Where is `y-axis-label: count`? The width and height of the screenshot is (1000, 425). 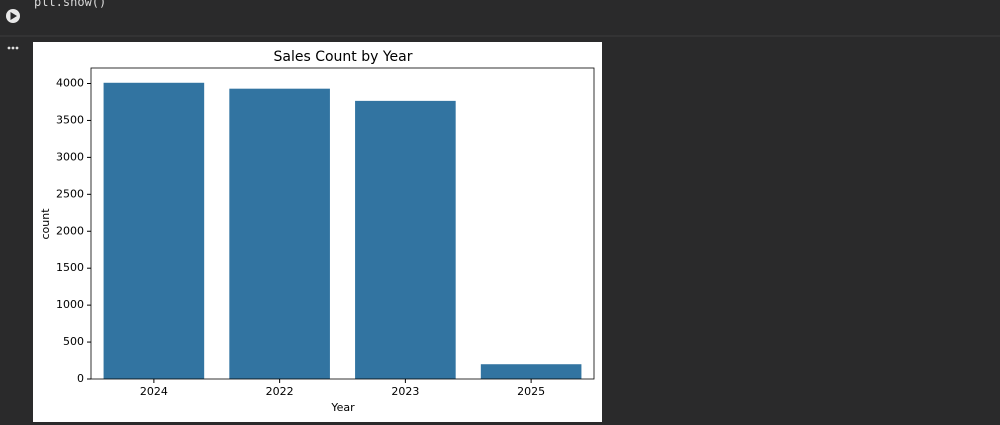
y-axis-label: count is located at coordinates (45, 224).